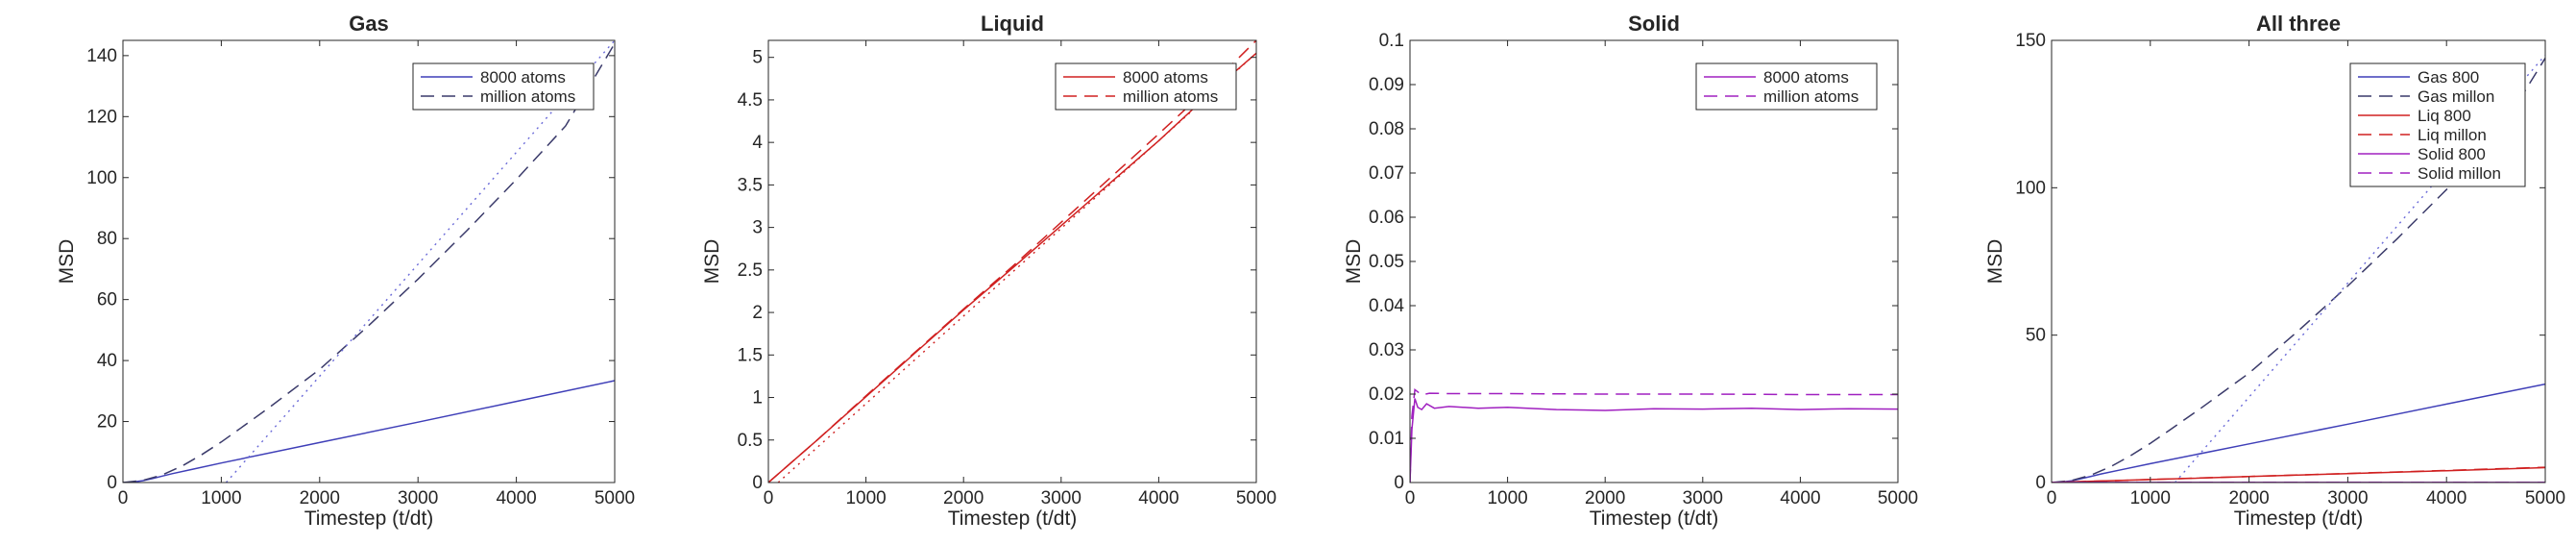 The width and height of the screenshot is (2576, 545). What do you see at coordinates (2031, 41) in the screenshot?
I see `y-tick-label: 150` at bounding box center [2031, 41].